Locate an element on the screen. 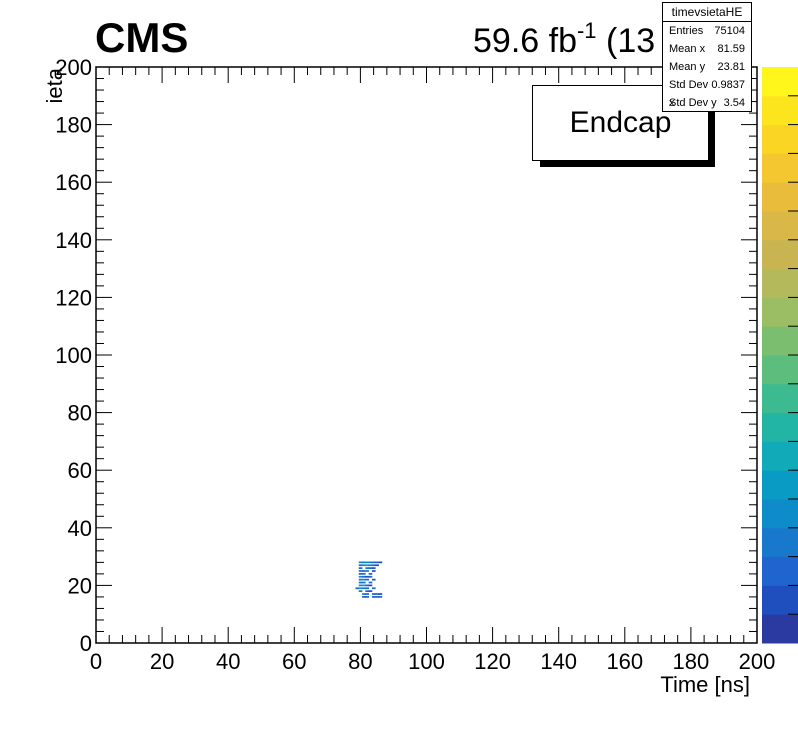 The image size is (798, 748). stats-label: Std Dev x is located at coordinates (689, 94).